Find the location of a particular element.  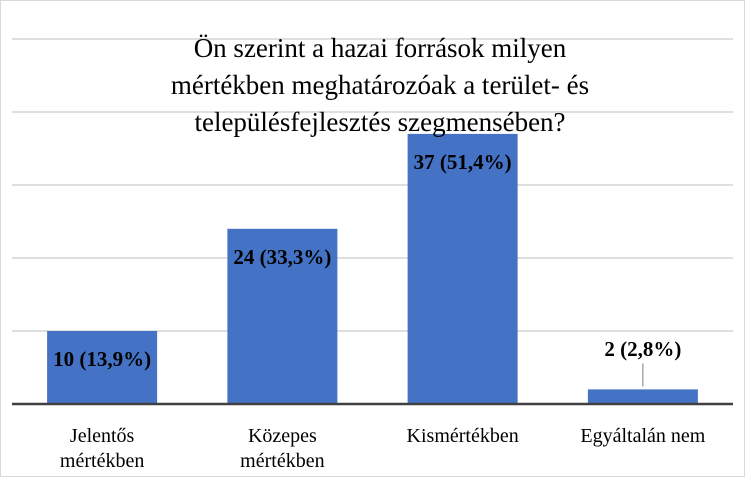

data-label: 10 (13,9%) is located at coordinates (102, 359).